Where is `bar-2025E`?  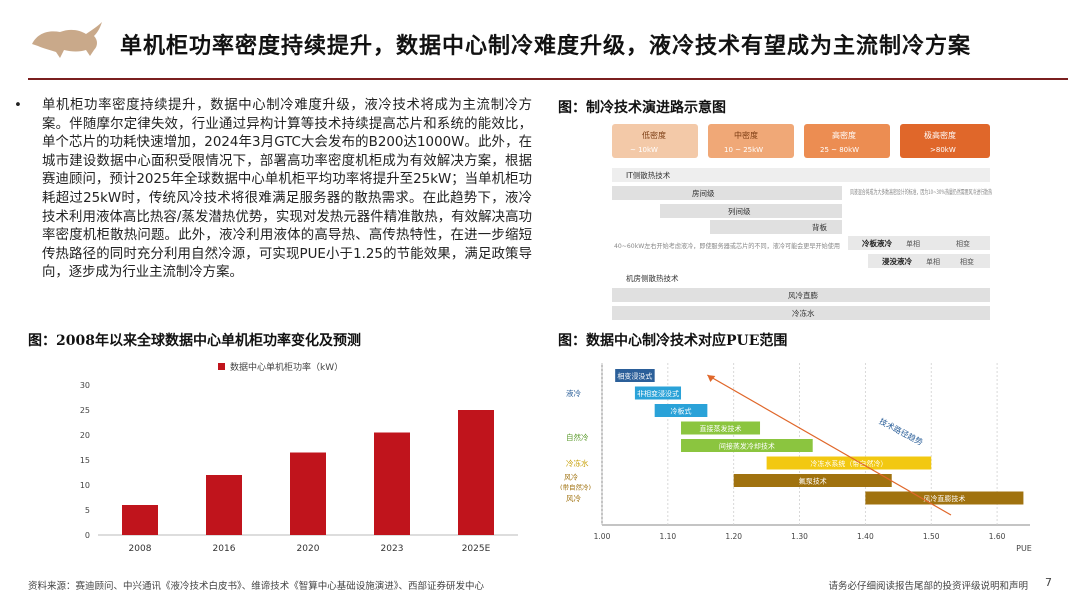
bar-2025E is located at coordinates (476, 472).